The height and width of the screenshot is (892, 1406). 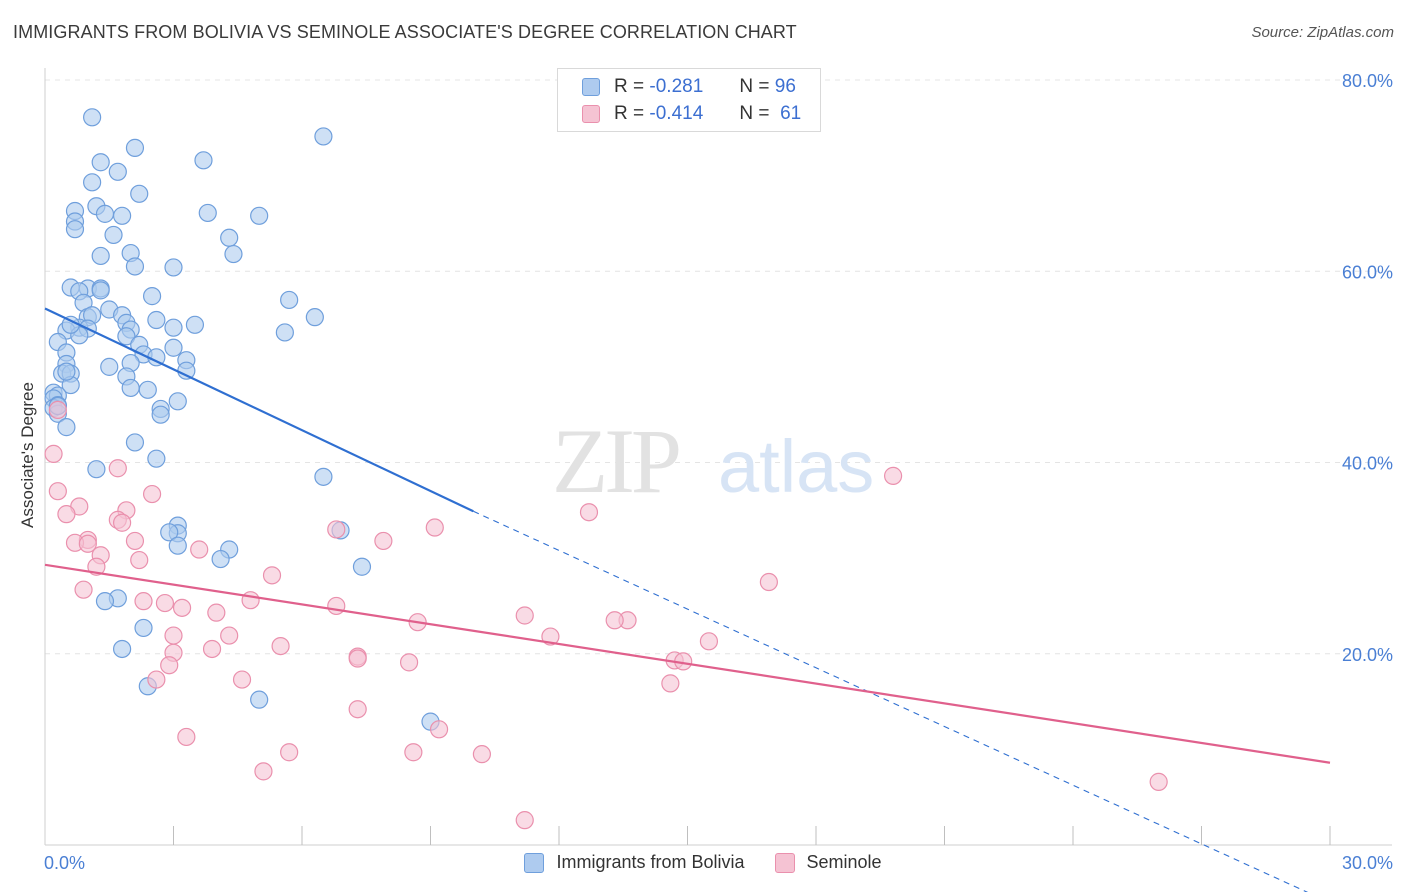 What do you see at coordinates (676, 113) in the screenshot?
I see `r-value: -0.414` at bounding box center [676, 113].